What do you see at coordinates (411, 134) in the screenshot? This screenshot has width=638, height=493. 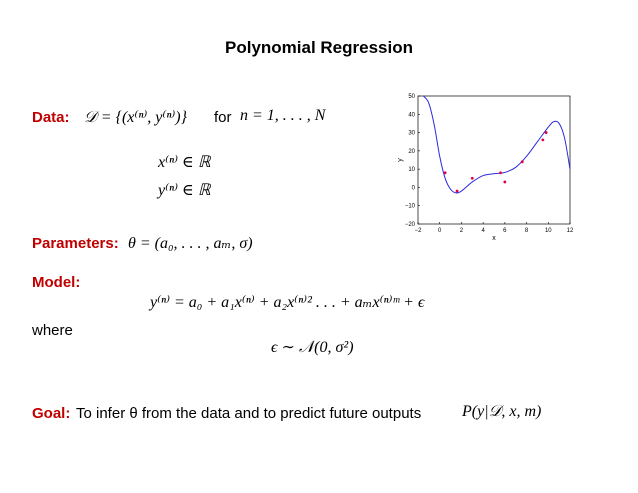 I see `y-tick-label: 30` at bounding box center [411, 134].